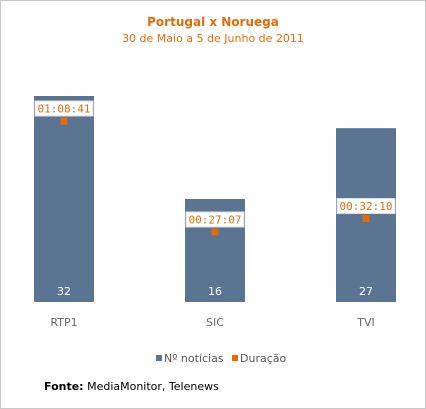 The height and width of the screenshot is (409, 426). What do you see at coordinates (153, 386) in the screenshot?
I see `source-text: MediaMonitor, Telenews` at bounding box center [153, 386].